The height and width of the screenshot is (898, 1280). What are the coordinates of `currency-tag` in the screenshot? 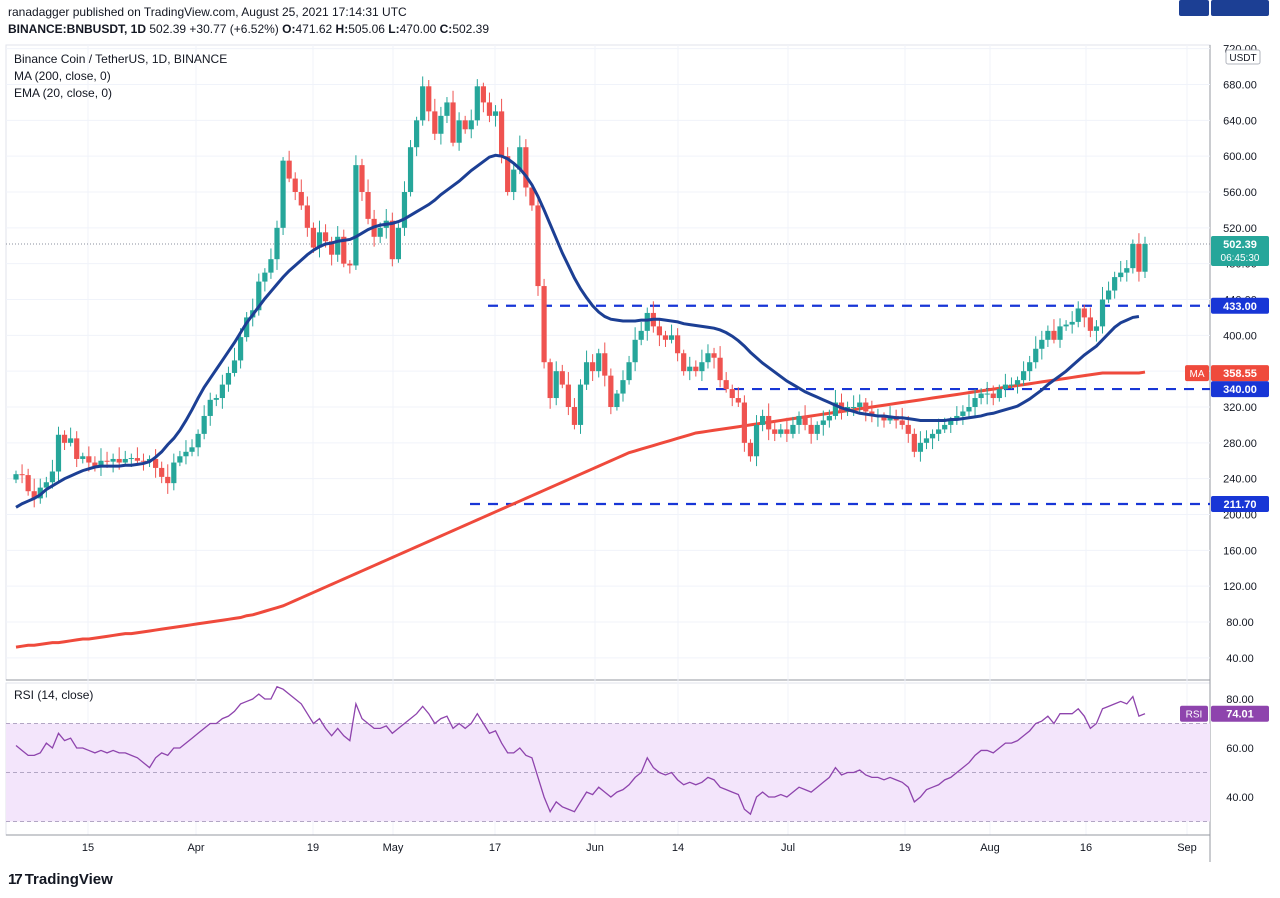 It's located at (1243, 57).